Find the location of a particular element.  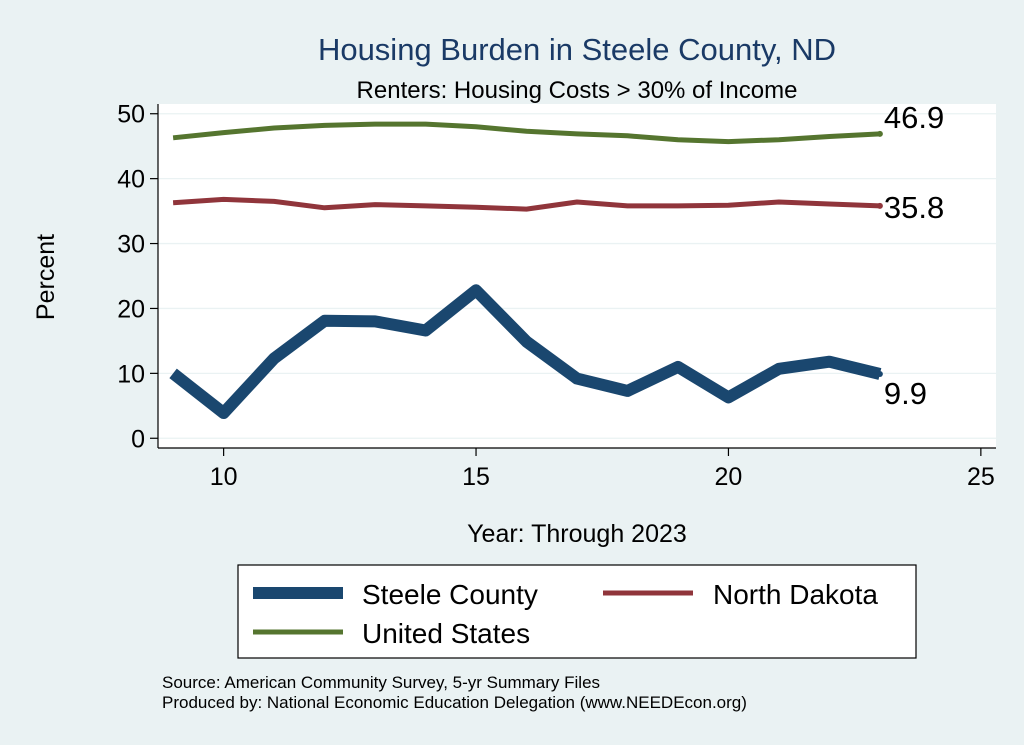

y-tick-label-20: 20 is located at coordinates (131, 309).